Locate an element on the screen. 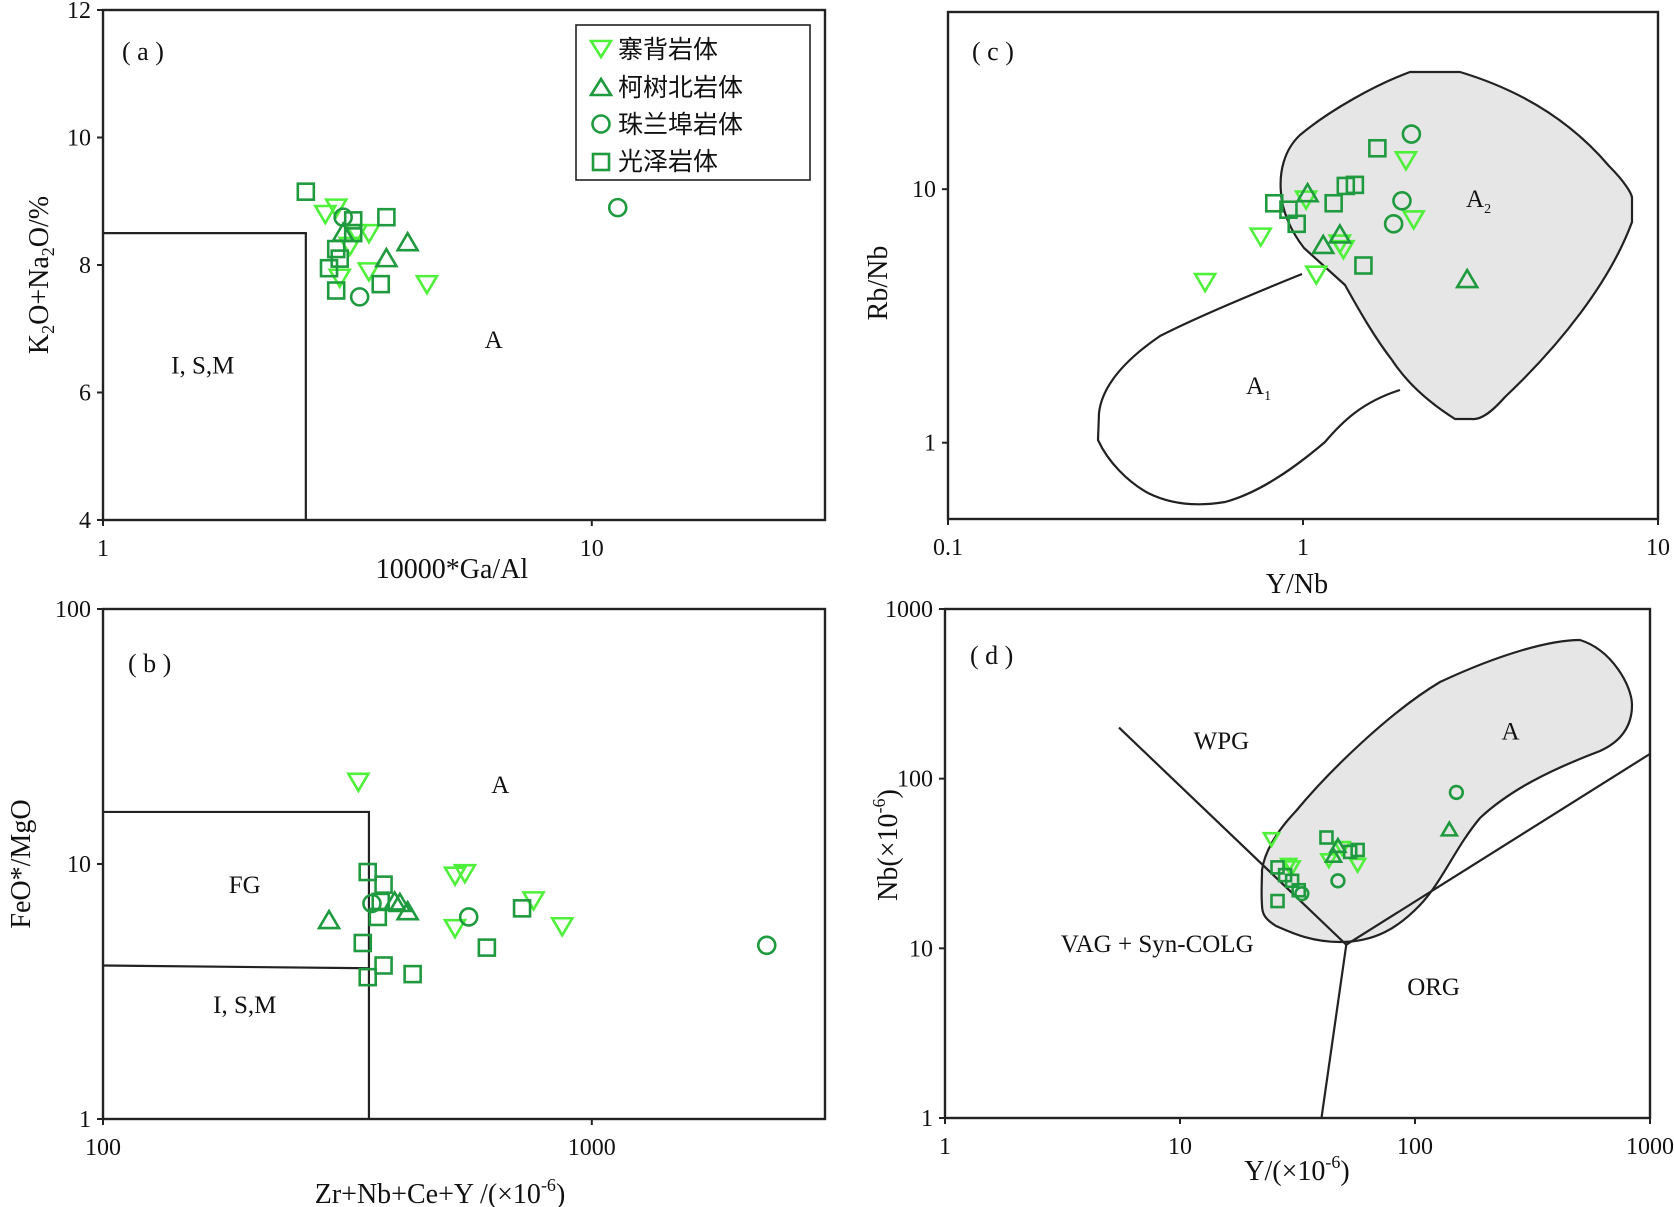 The height and width of the screenshot is (1207, 1674). panel-b-point-keshubei is located at coordinates (329, 919).